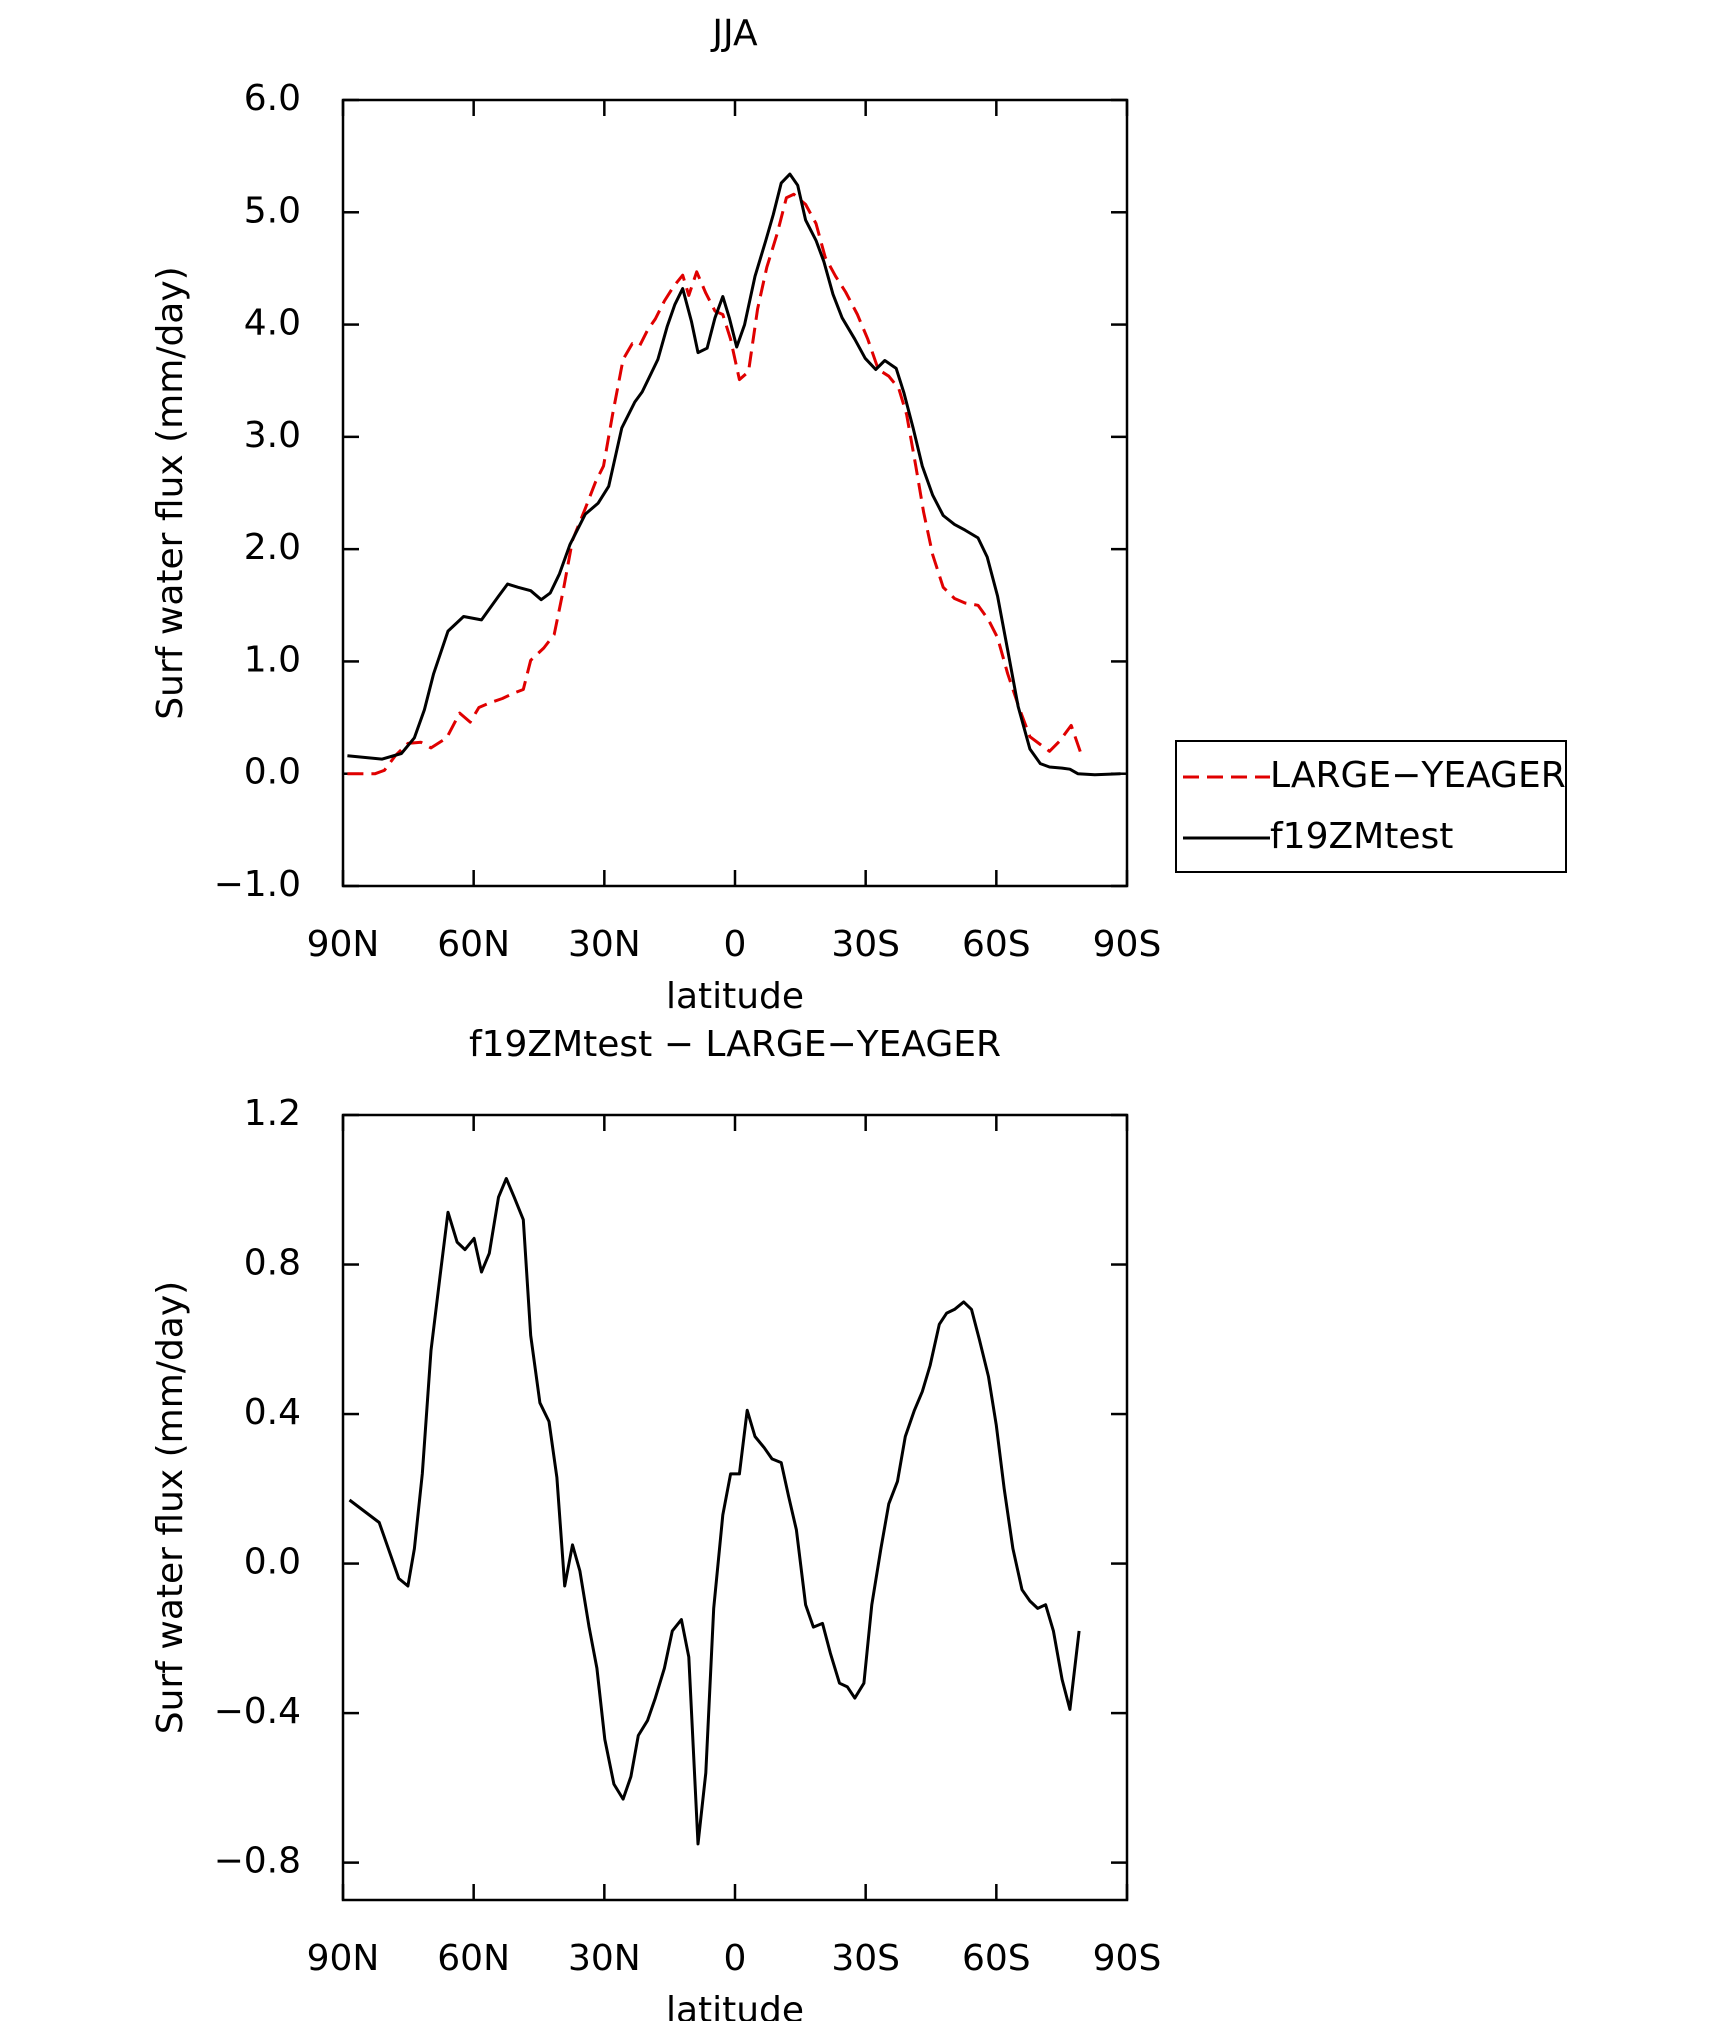 The height and width of the screenshot is (2021, 1710). What do you see at coordinates (1361, 836) in the screenshot?
I see `legend-label: f19ZMtest` at bounding box center [1361, 836].